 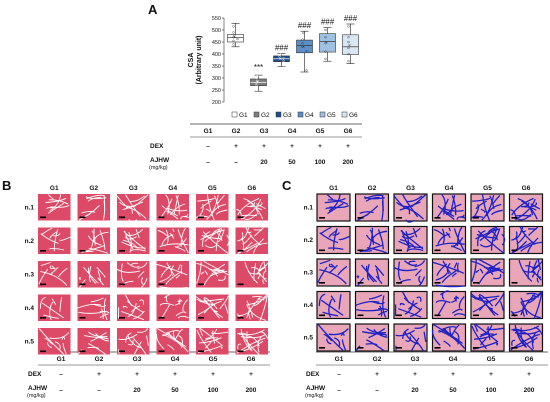 I want to click on group-header: G3, so click(x=415, y=359).